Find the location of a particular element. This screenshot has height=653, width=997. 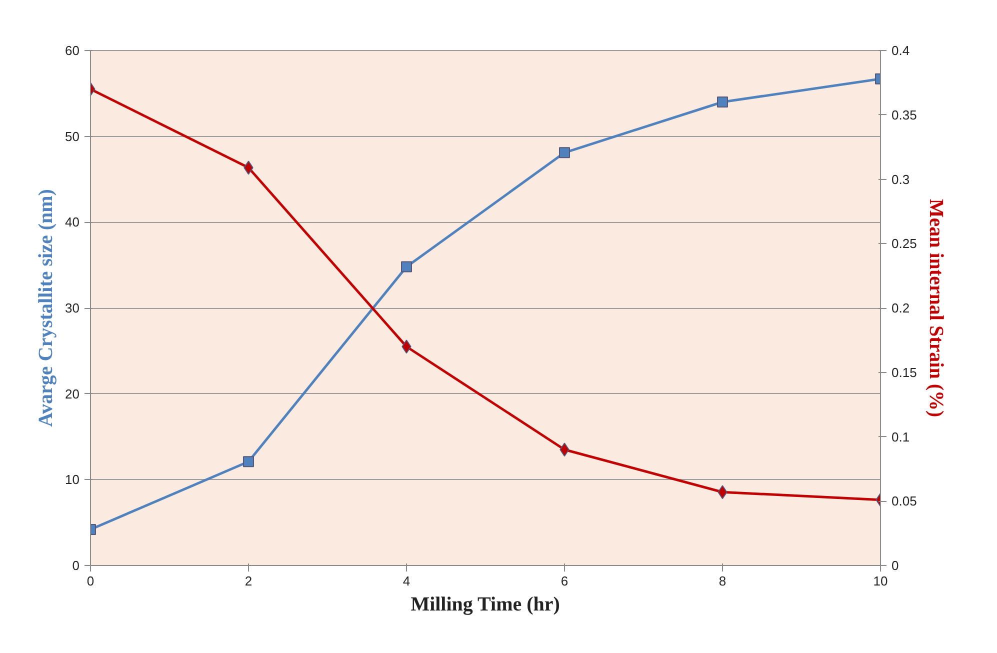

y2-tick-label: 0.05 is located at coordinates (904, 501).